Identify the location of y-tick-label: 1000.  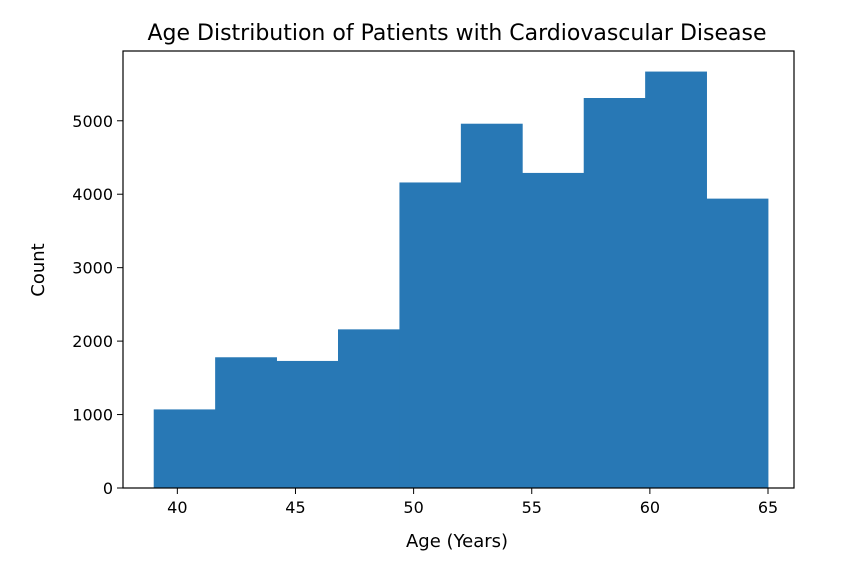
(92, 415).